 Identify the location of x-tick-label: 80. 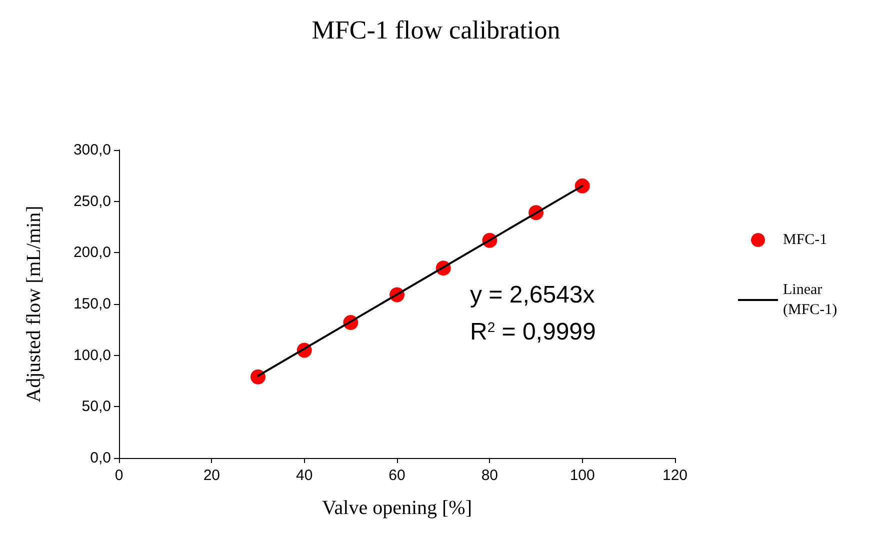
(489, 475).